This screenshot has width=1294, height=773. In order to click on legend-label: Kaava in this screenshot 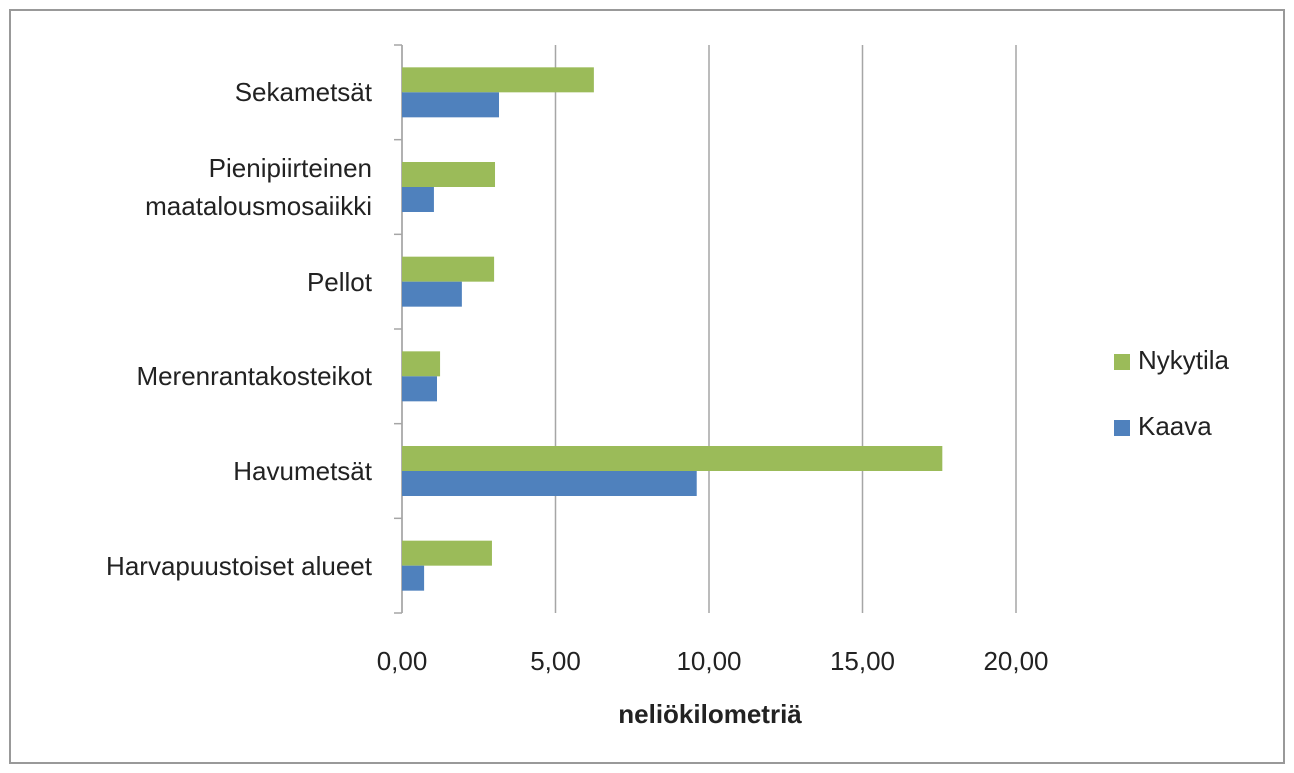, I will do `click(1175, 426)`.